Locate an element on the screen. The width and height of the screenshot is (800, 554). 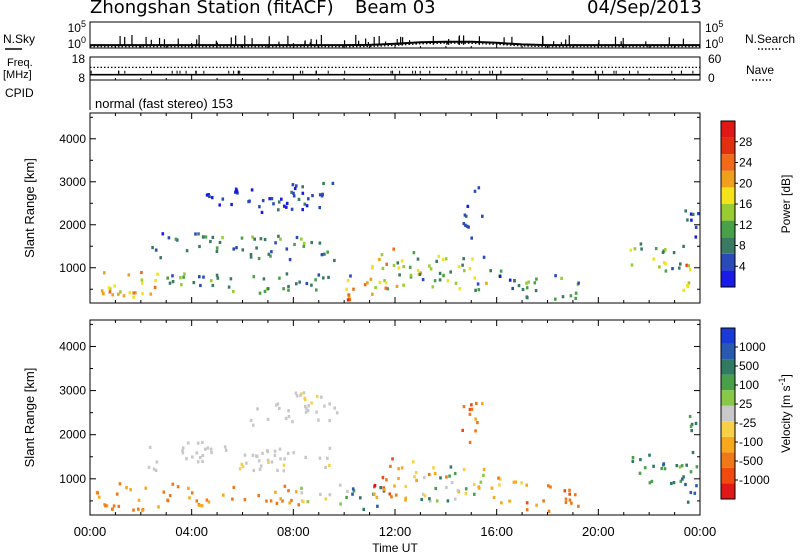
power-colorbar-label: 24 is located at coordinates (746, 163).